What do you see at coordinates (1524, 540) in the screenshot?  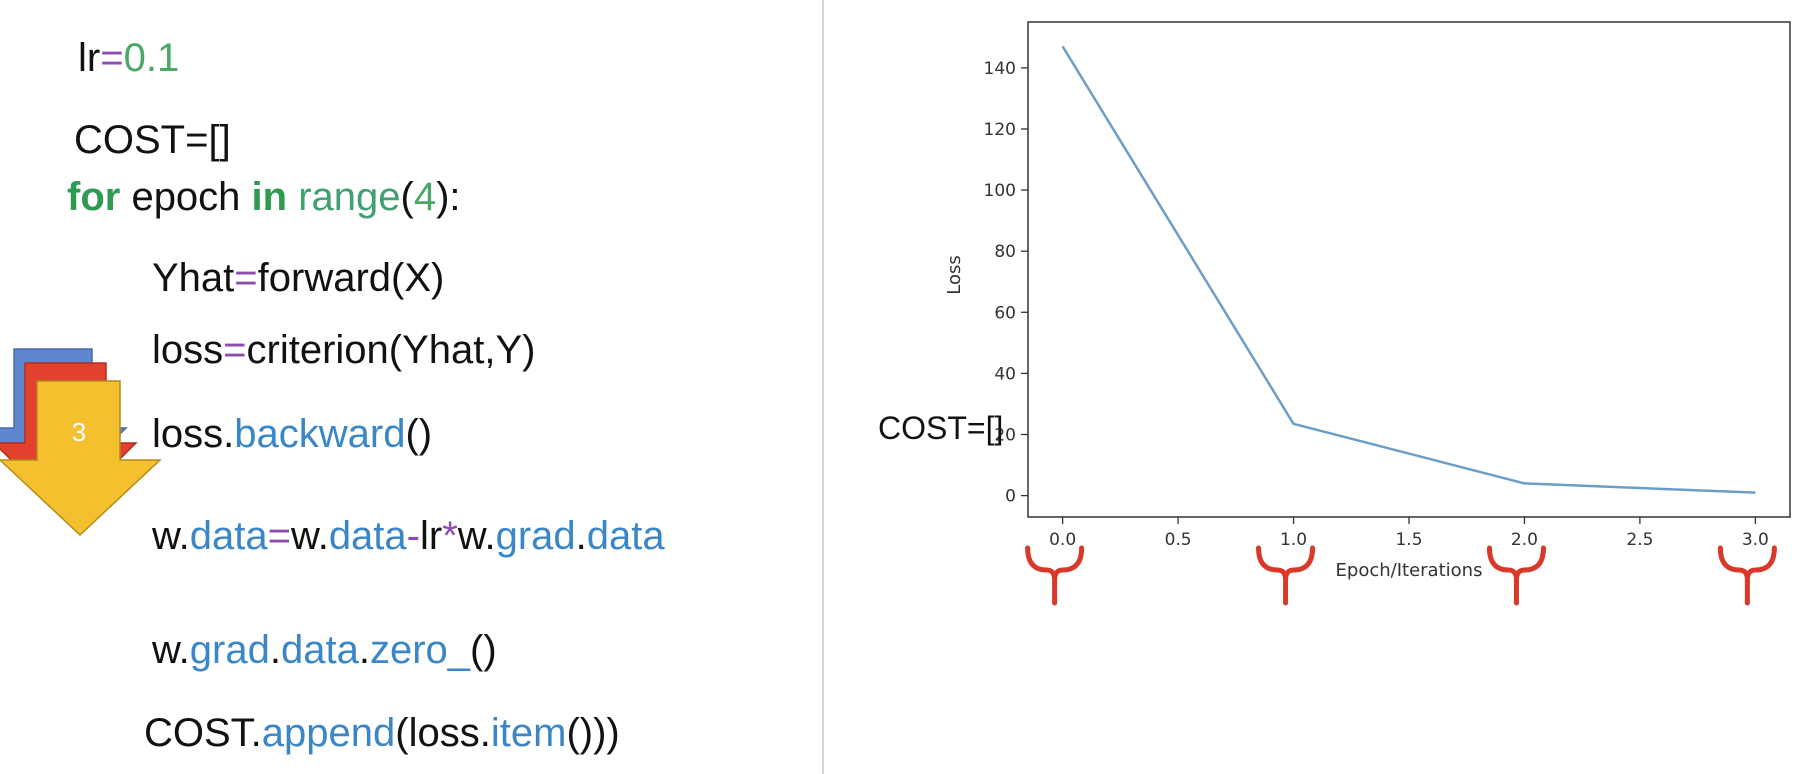 I see `x-tick-label: 2.0` at bounding box center [1524, 540].